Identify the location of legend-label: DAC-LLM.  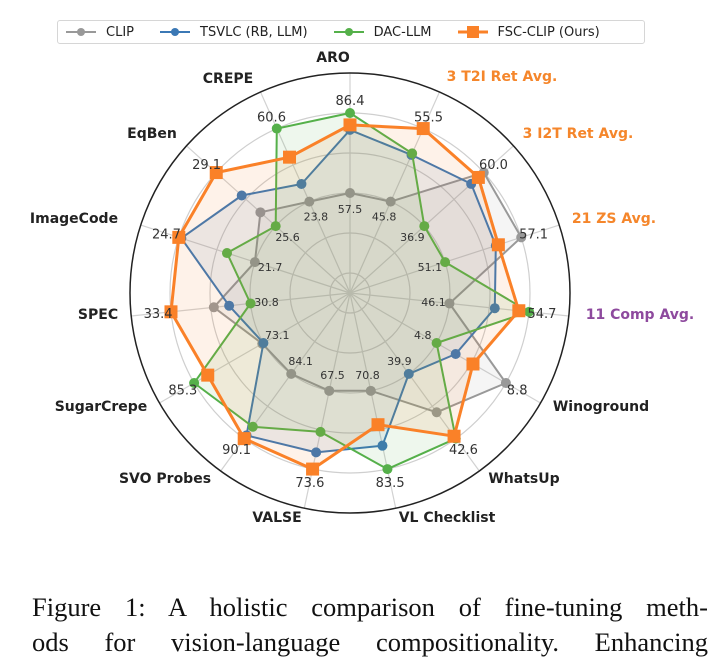
(402, 32).